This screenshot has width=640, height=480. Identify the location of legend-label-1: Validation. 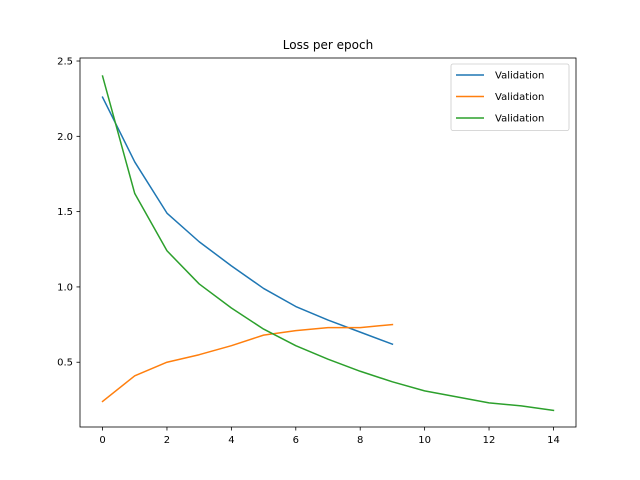
(519, 97).